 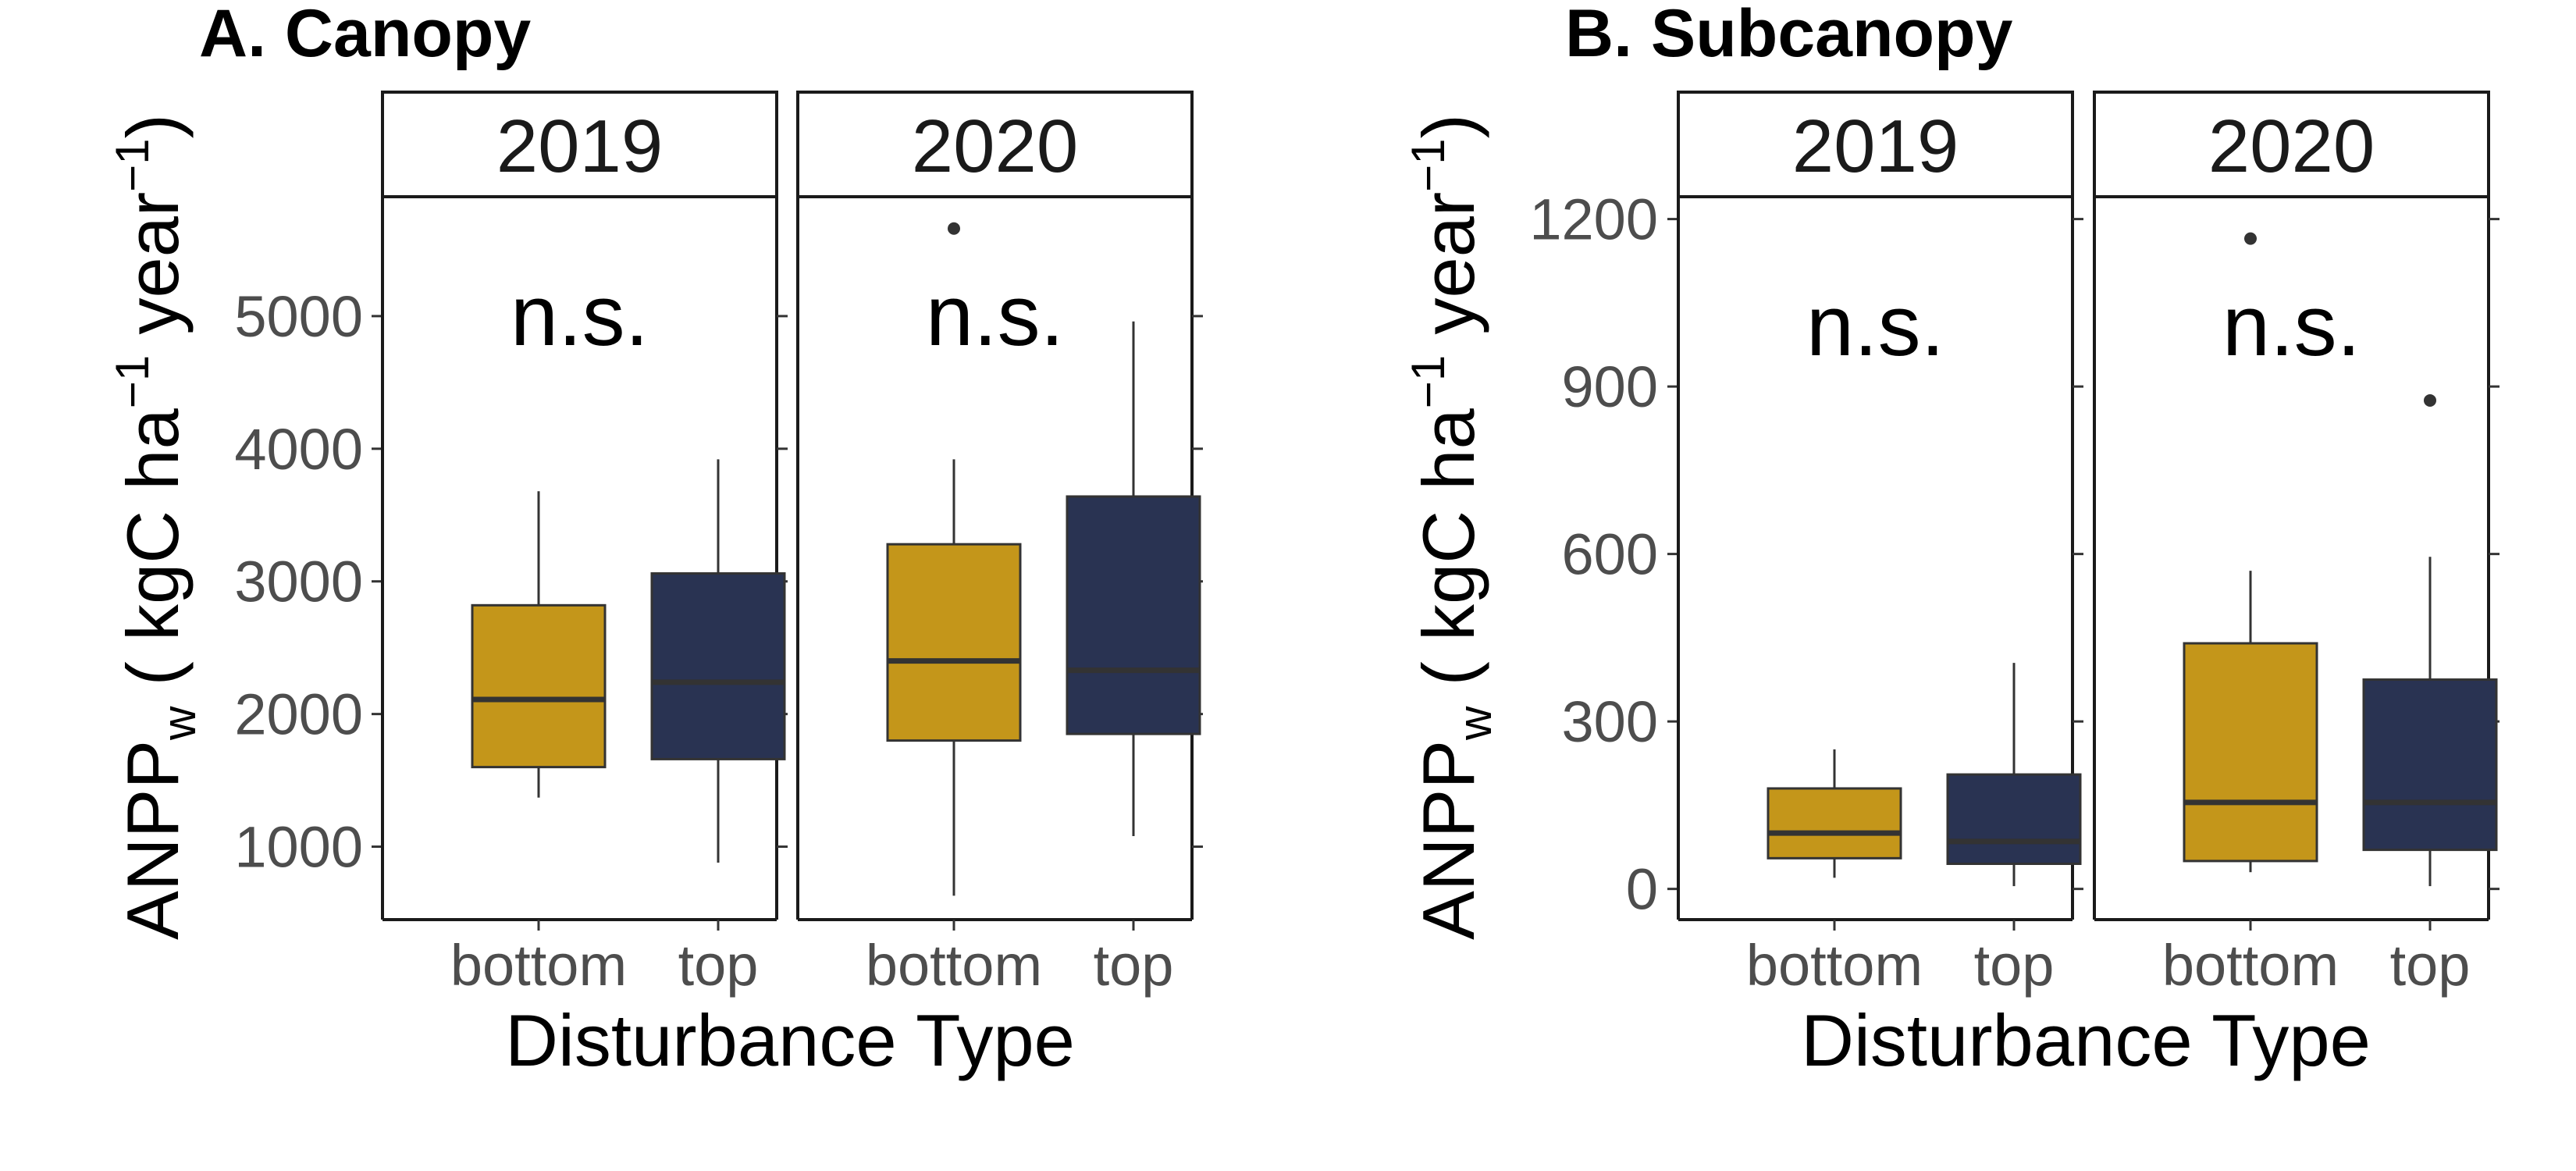 What do you see at coordinates (1610, 554) in the screenshot?
I see `y-tick-label: 600` at bounding box center [1610, 554].